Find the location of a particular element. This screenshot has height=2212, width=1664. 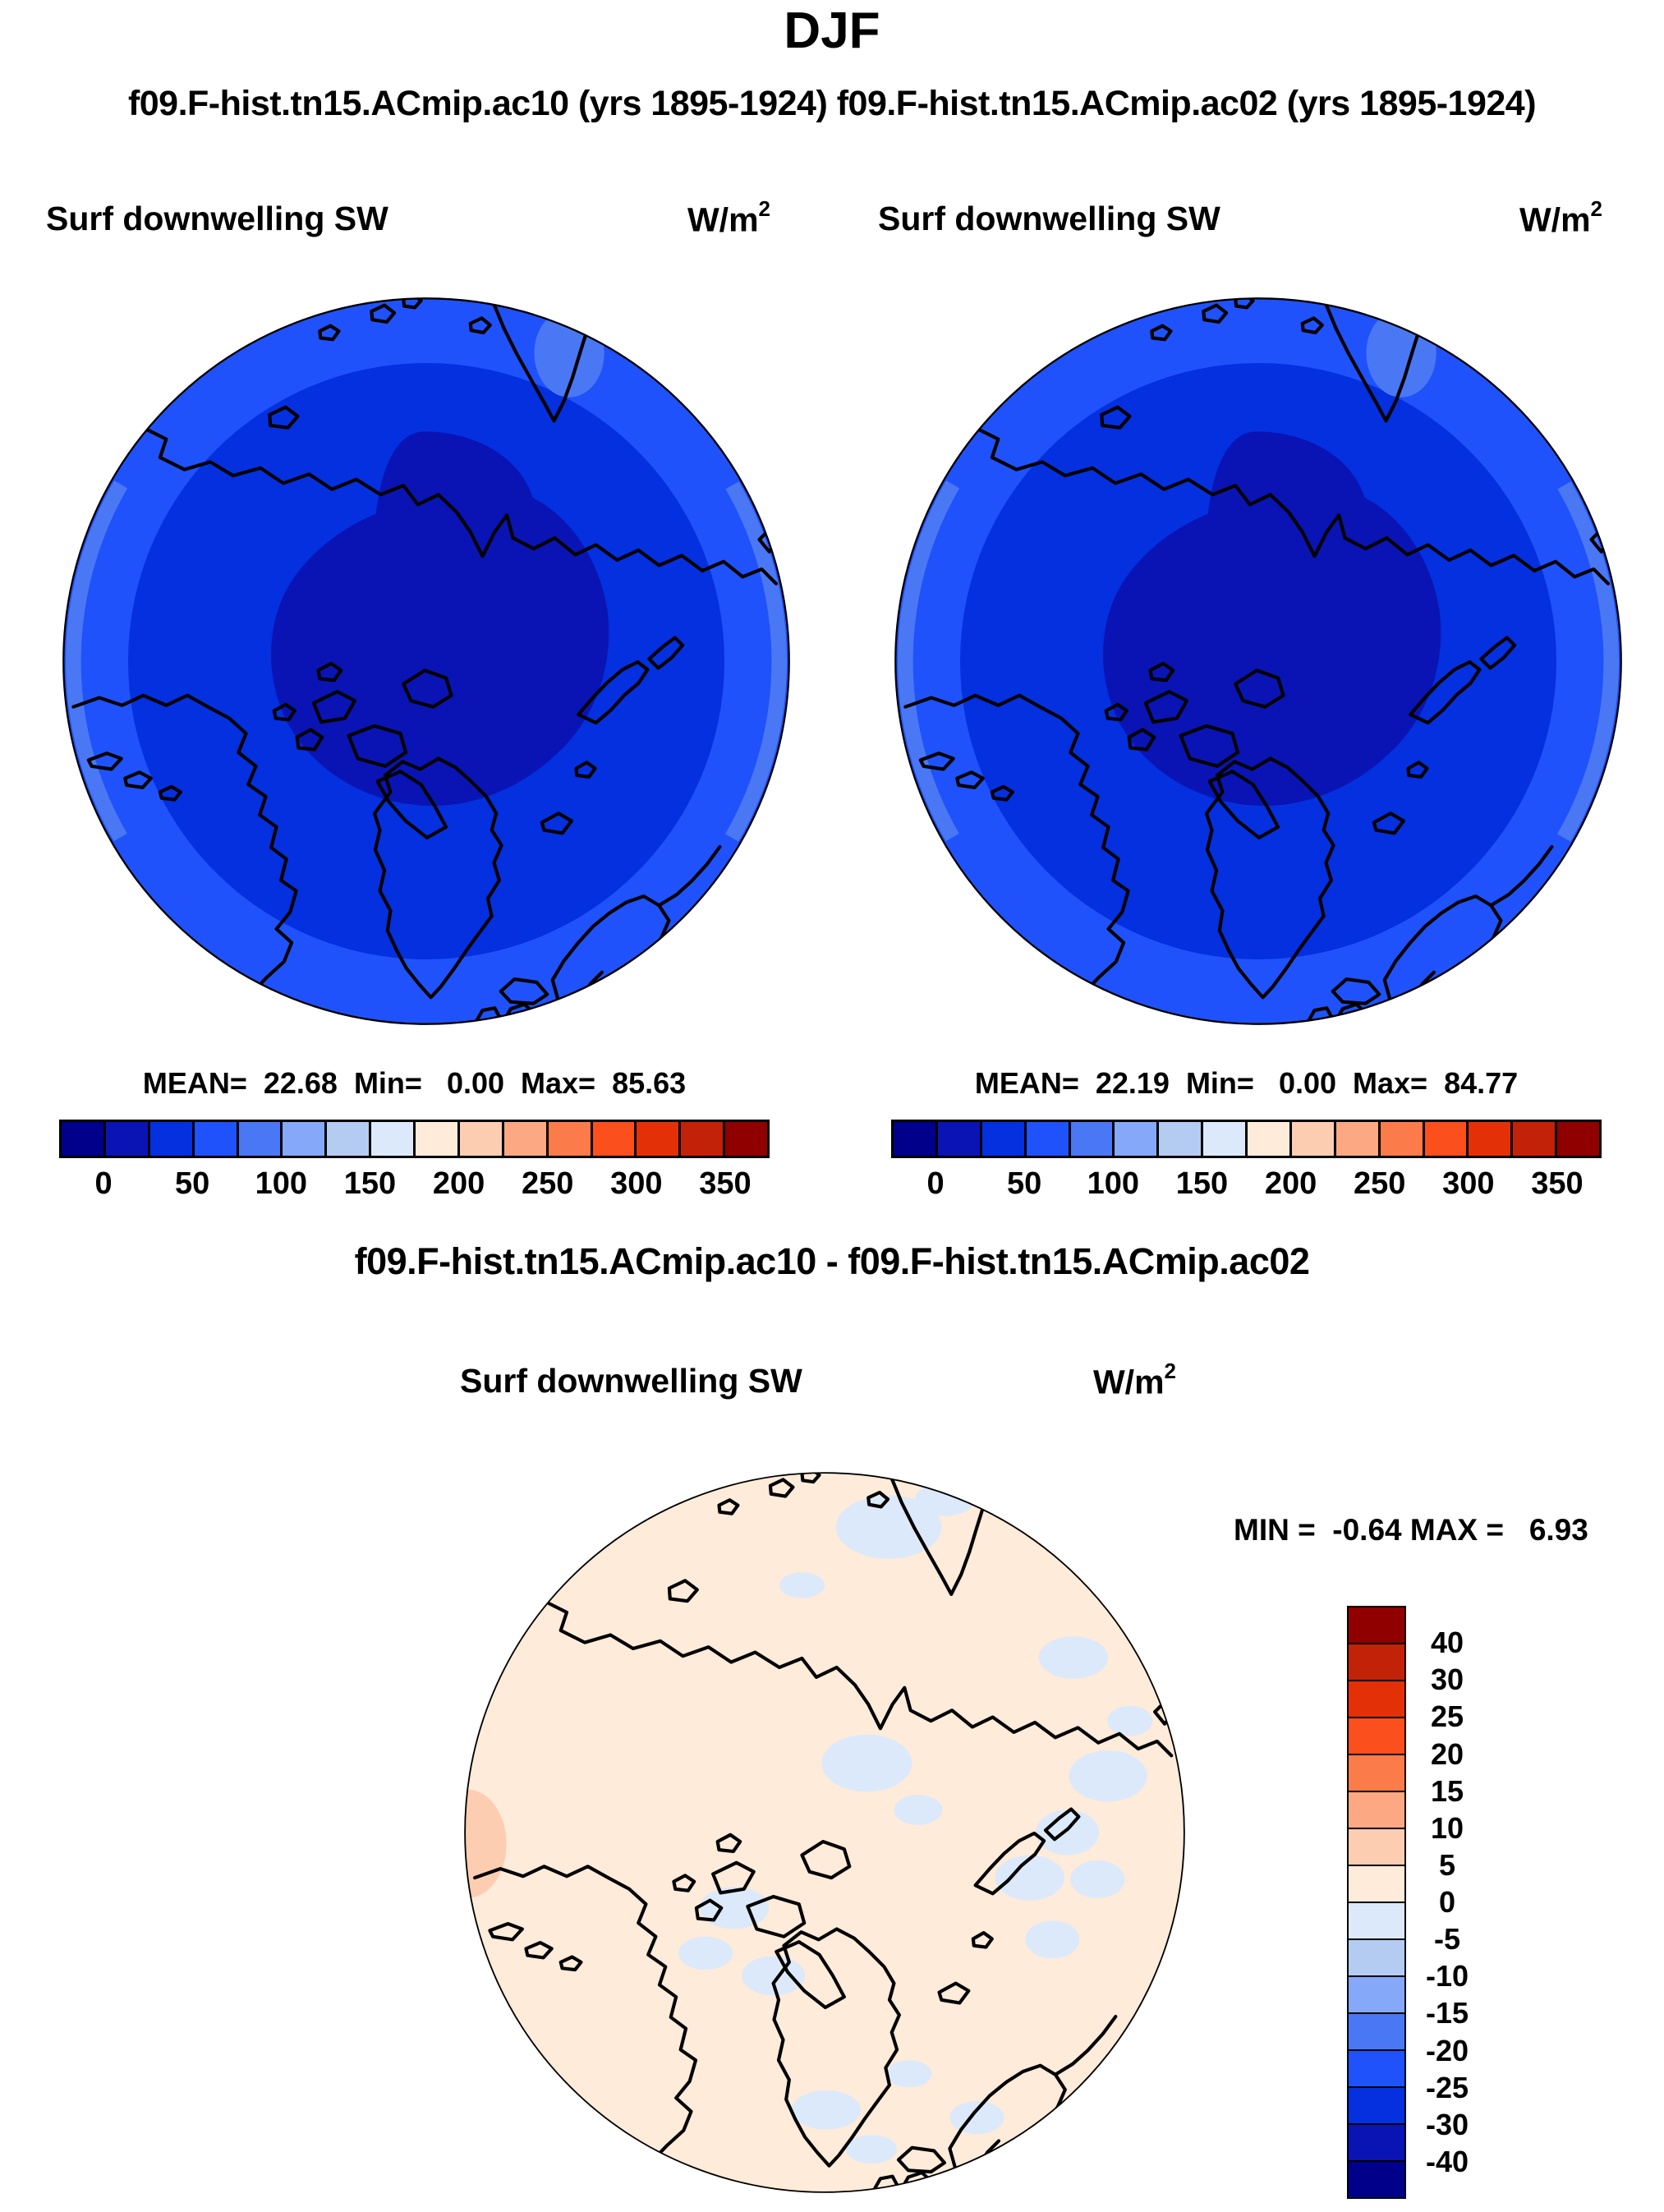

colorbar-ticks-top-left: 0 50 100 150 200 250 300 350 is located at coordinates (414, 1186).